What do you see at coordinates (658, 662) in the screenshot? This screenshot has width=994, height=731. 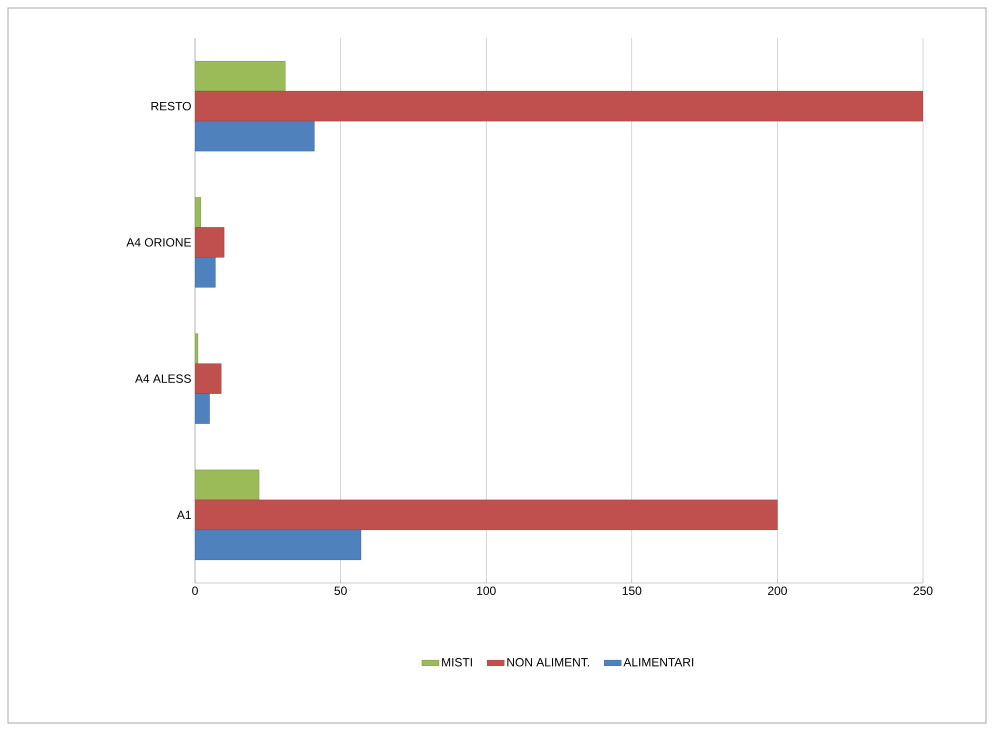 I see `legend-label: ALIMENTARI` at bounding box center [658, 662].